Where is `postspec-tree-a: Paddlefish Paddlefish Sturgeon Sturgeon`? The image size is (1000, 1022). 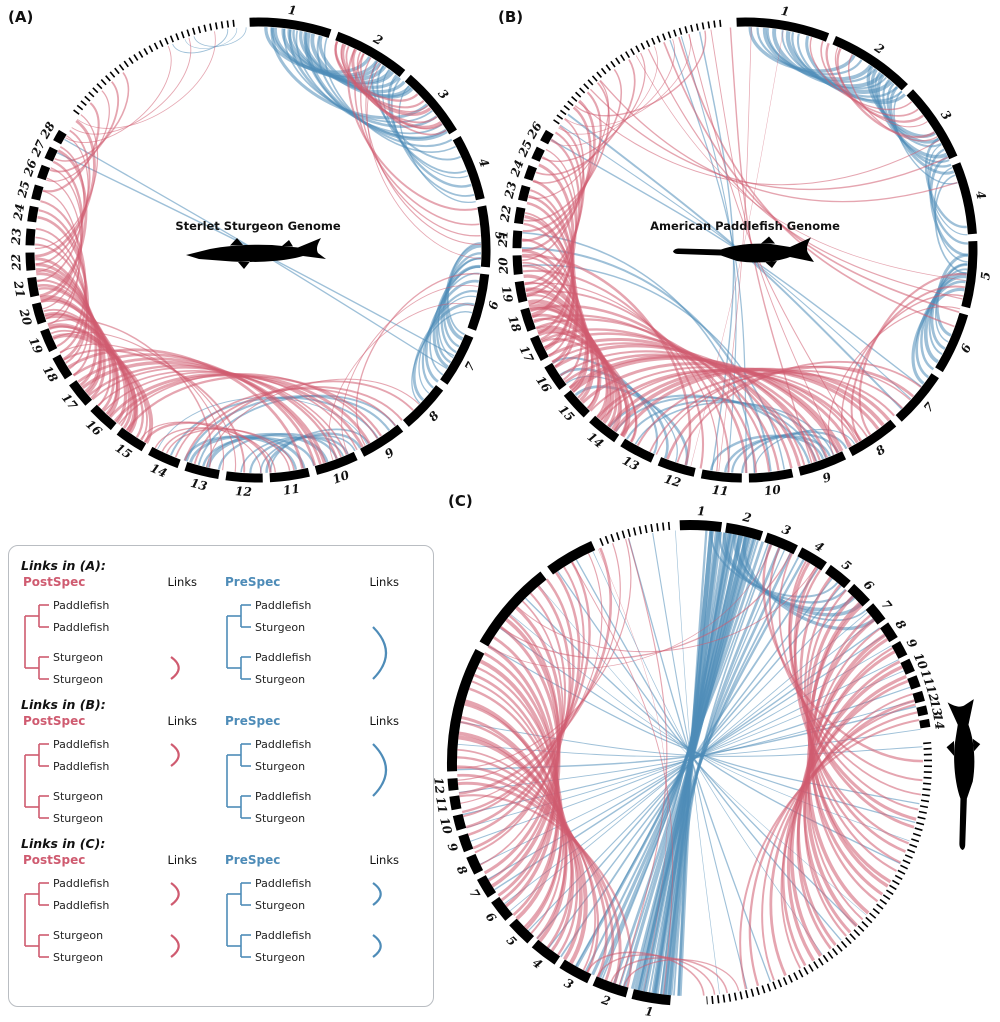 postspec-tree-a: Paddlefish Paddlefish Sturgeon Sturgeon is located at coordinates (102, 642).